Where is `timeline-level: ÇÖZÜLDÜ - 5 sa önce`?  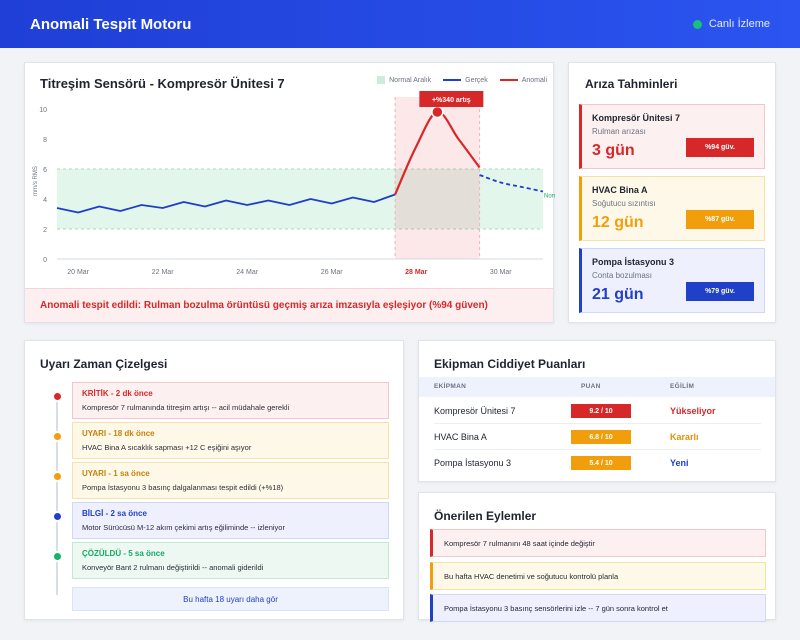 timeline-level: ÇÖZÜLDÜ - 5 sa önce is located at coordinates (123, 553).